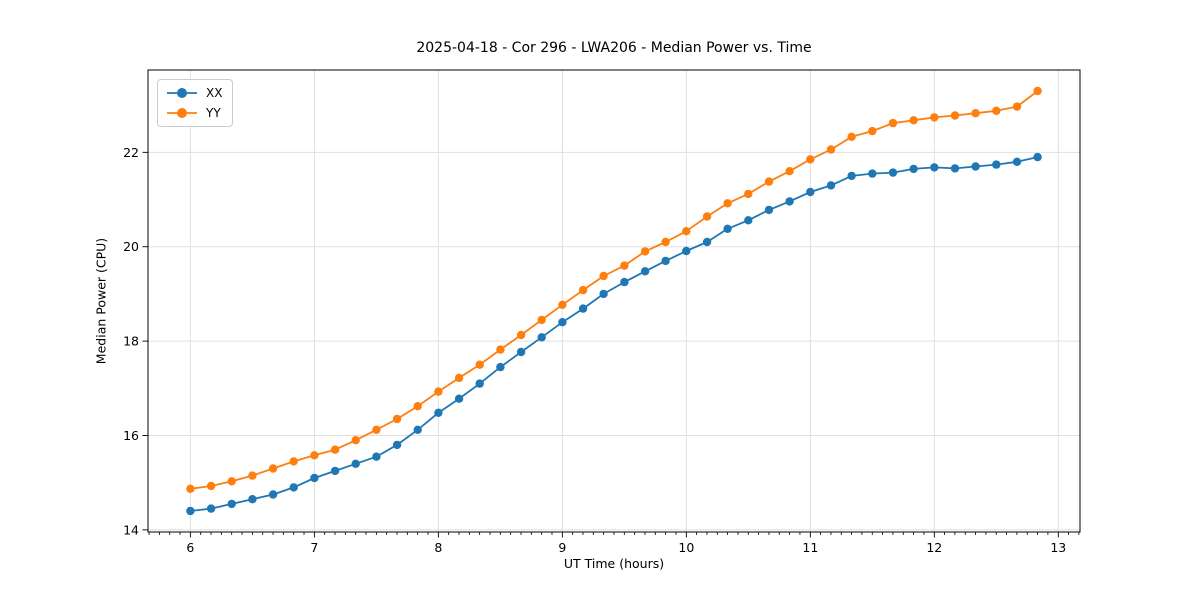 Image resolution: width=1200 pixels, height=600 pixels. I want to click on legend-item-xx: XX, so click(194, 93).